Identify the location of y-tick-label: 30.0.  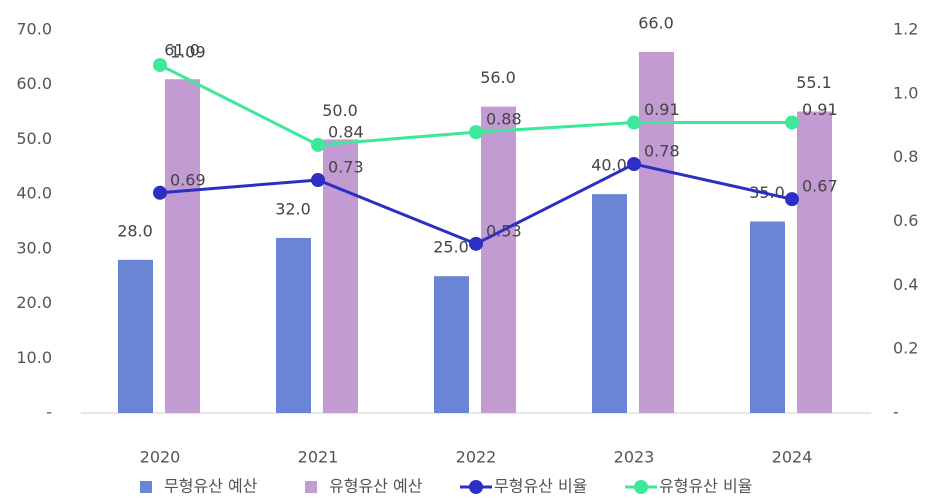
(34, 247).